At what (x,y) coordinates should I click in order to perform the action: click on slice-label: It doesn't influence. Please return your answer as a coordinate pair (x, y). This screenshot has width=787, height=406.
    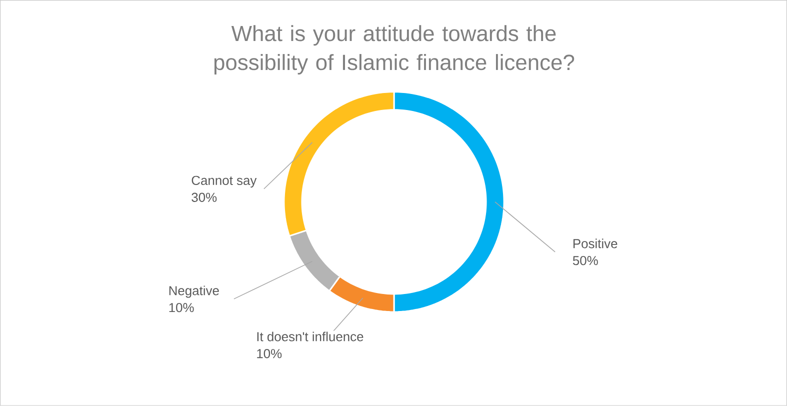
    Looking at the image, I should click on (310, 337).